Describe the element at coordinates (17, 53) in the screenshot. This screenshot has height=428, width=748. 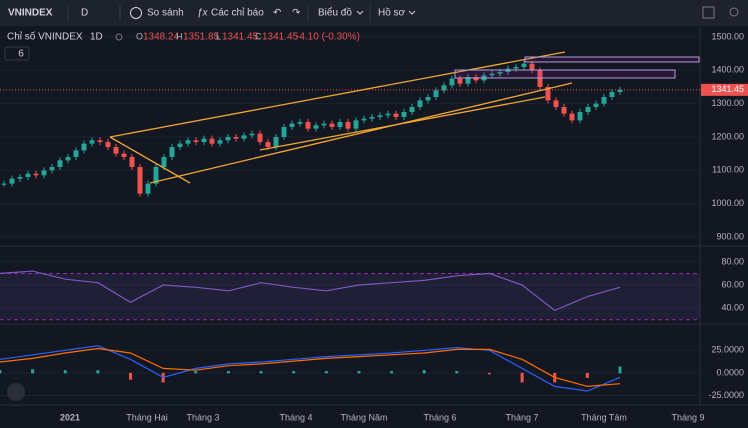
I see `indicator-badge` at that location.